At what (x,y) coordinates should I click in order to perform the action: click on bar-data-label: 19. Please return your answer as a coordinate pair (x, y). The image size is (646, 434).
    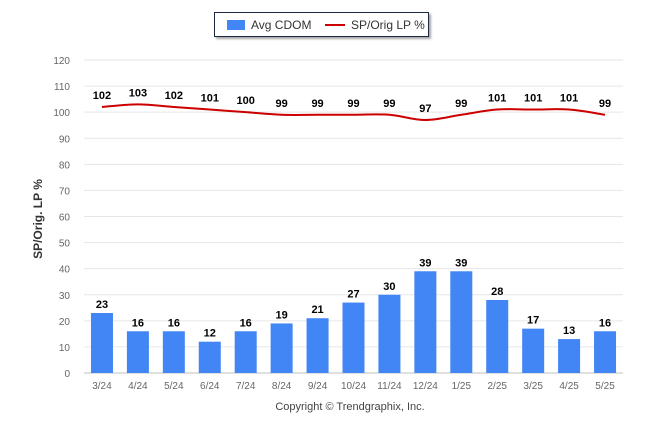
    Looking at the image, I should click on (282, 315).